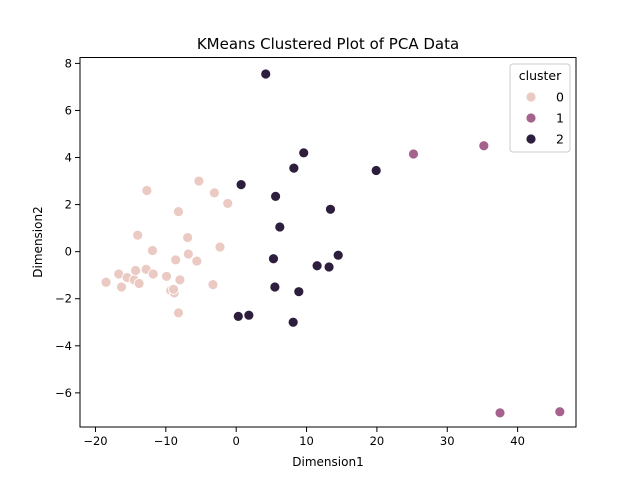  I want to click on legend-label-1: 1, so click(560, 118).